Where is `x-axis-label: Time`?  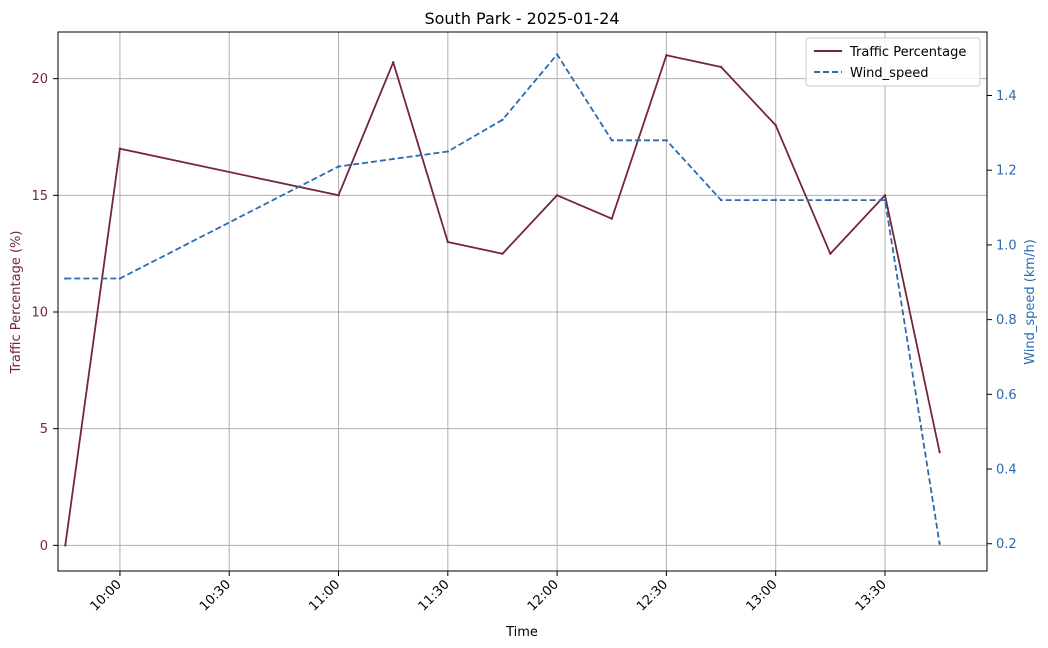
x-axis-label: Time is located at coordinates (521, 632).